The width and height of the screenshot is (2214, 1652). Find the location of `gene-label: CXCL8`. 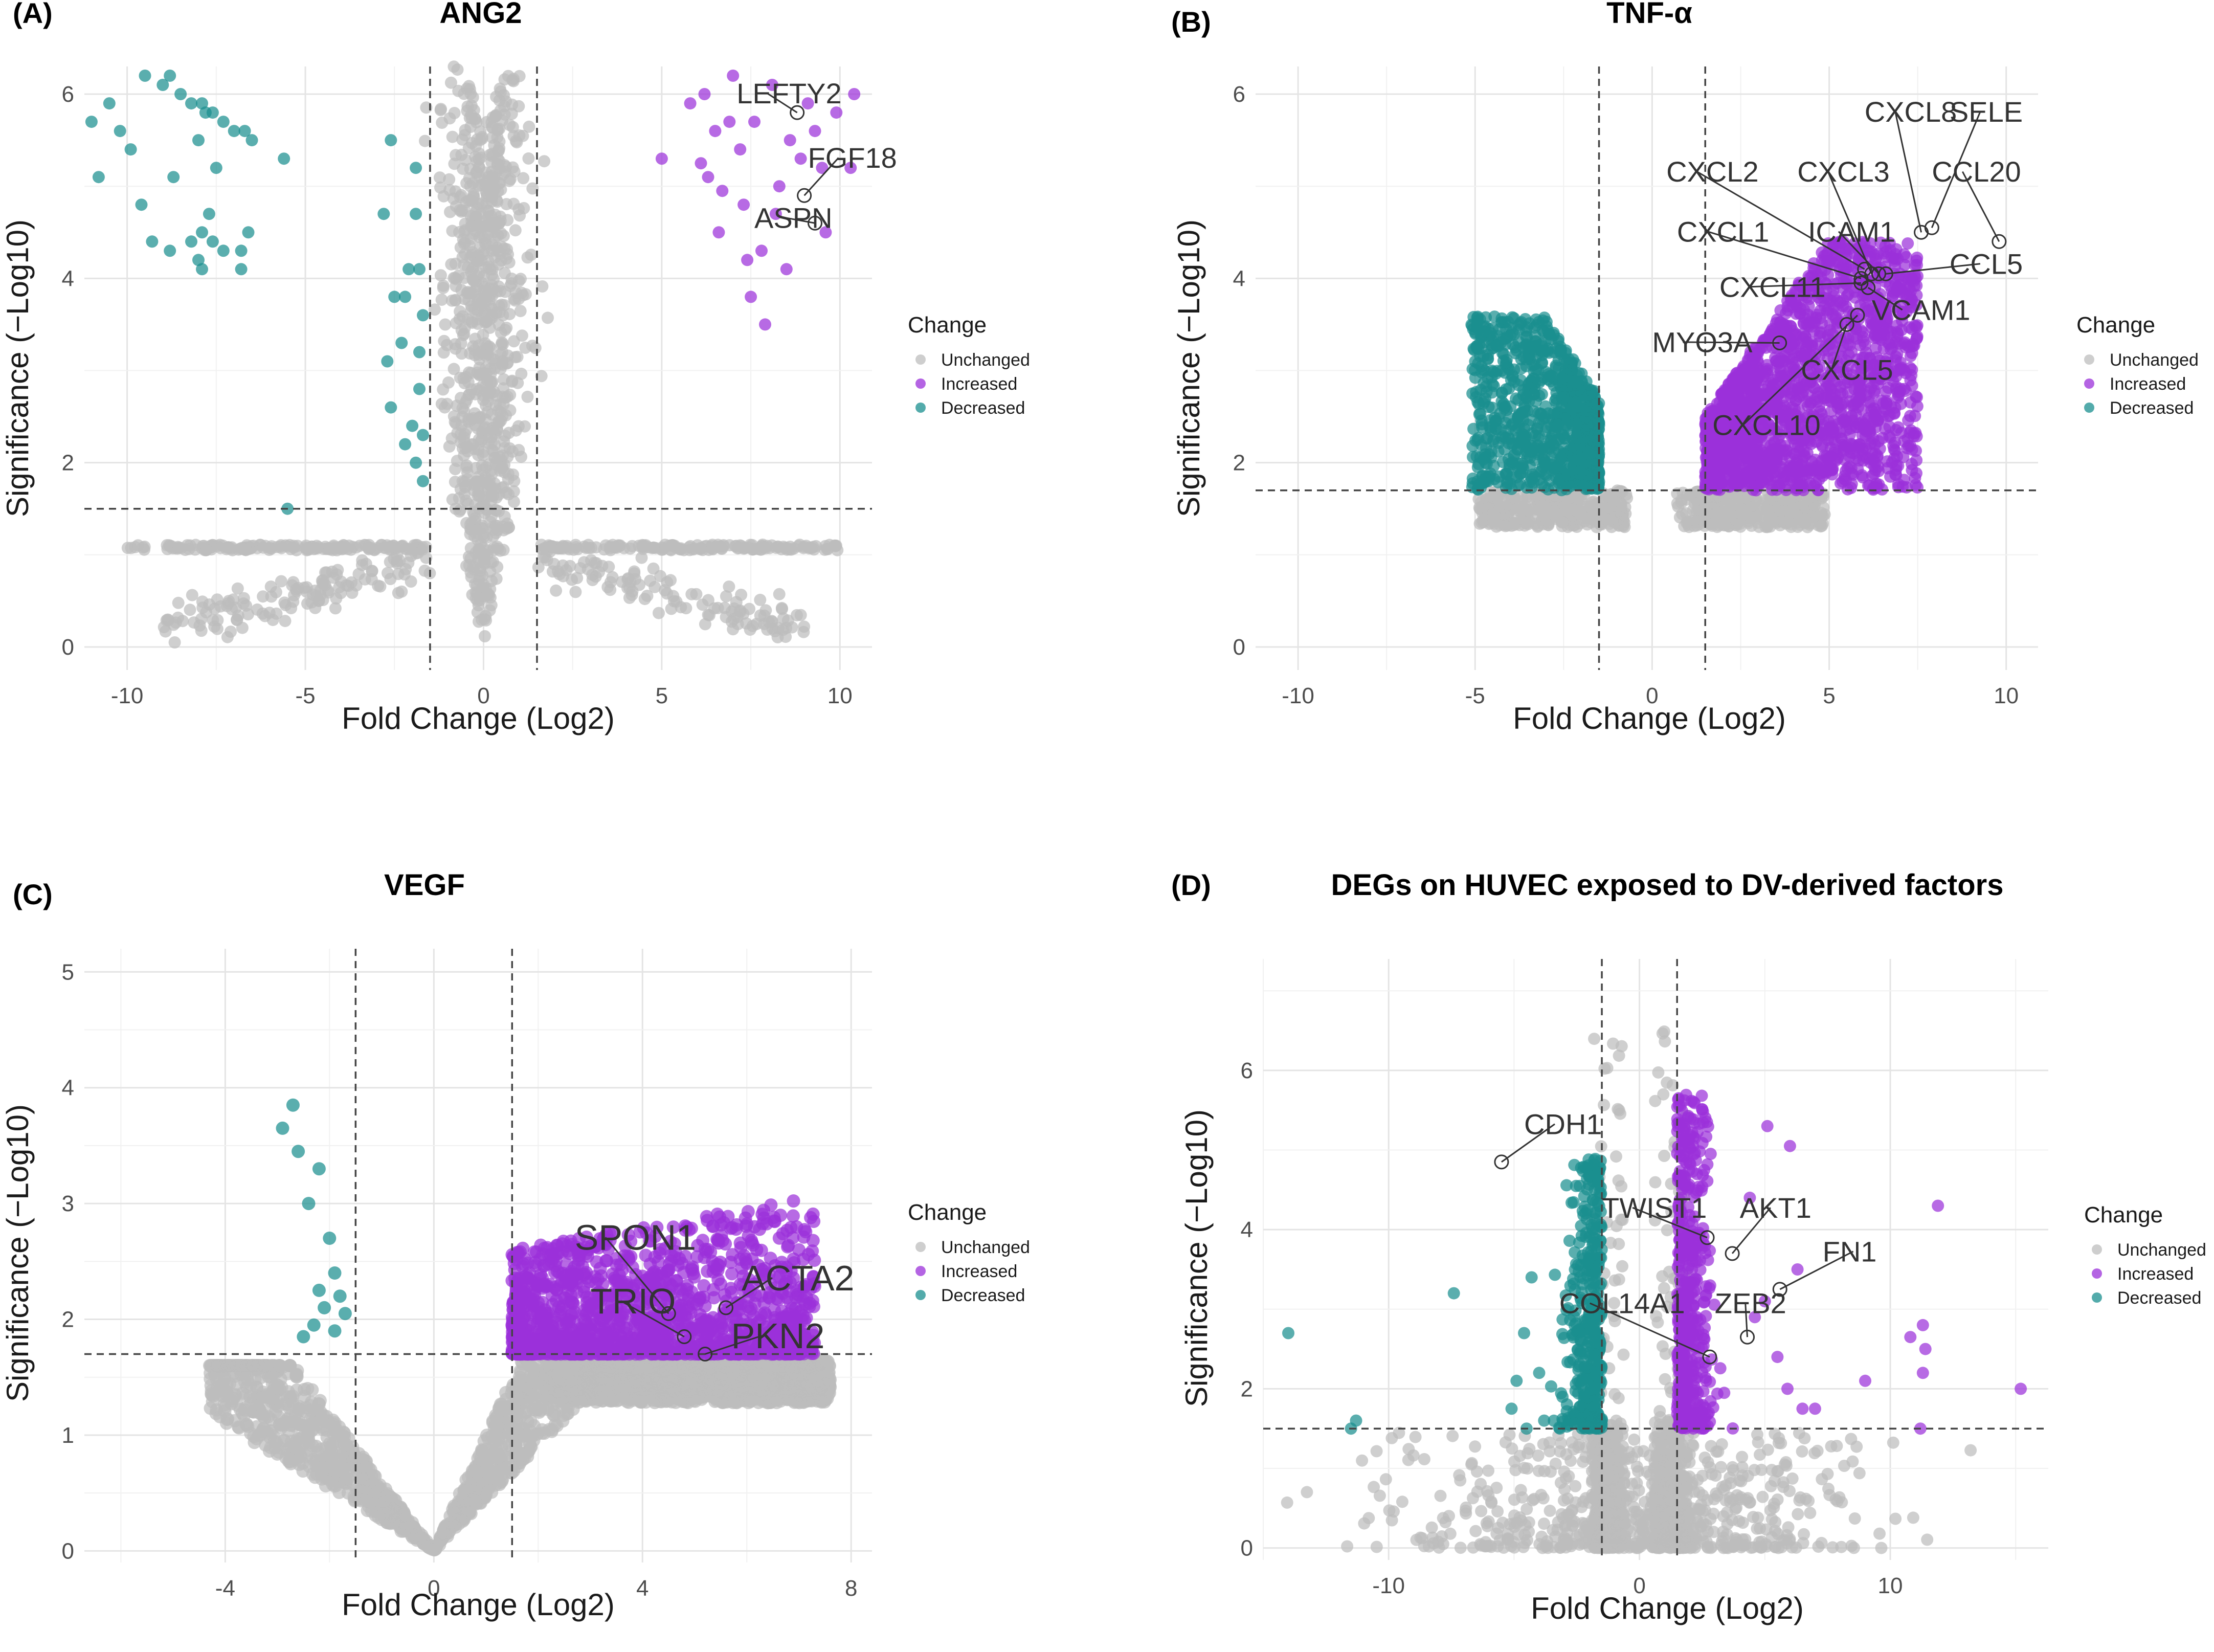

gene-label: CXCL8 is located at coordinates (1911, 112).